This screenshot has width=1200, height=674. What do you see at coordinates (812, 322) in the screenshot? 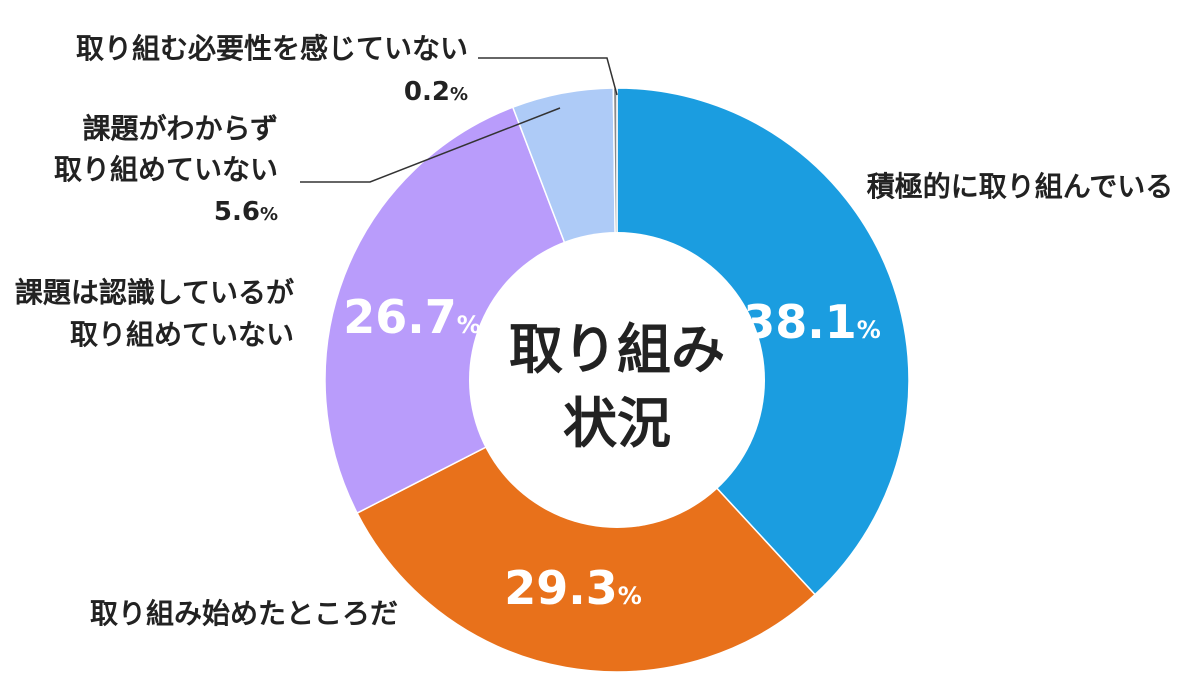
I see `slice-1-value: 38.1%` at bounding box center [812, 322].